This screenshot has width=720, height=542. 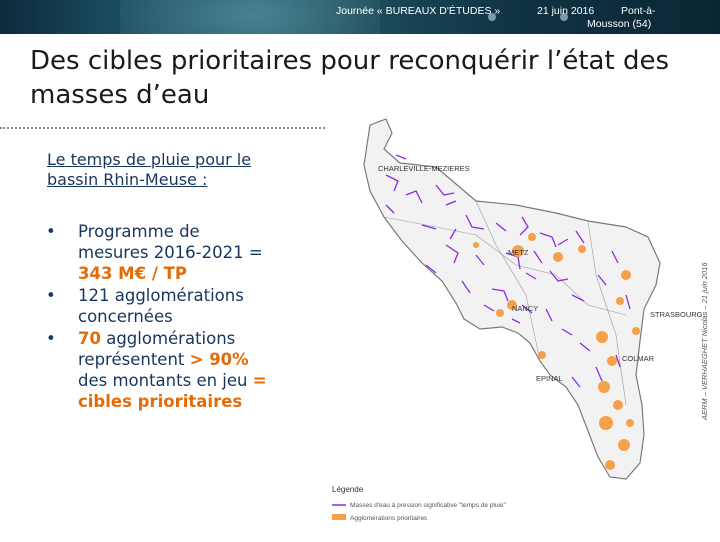 I want to click on event-date: 21 juin 2016, so click(x=566, y=11).